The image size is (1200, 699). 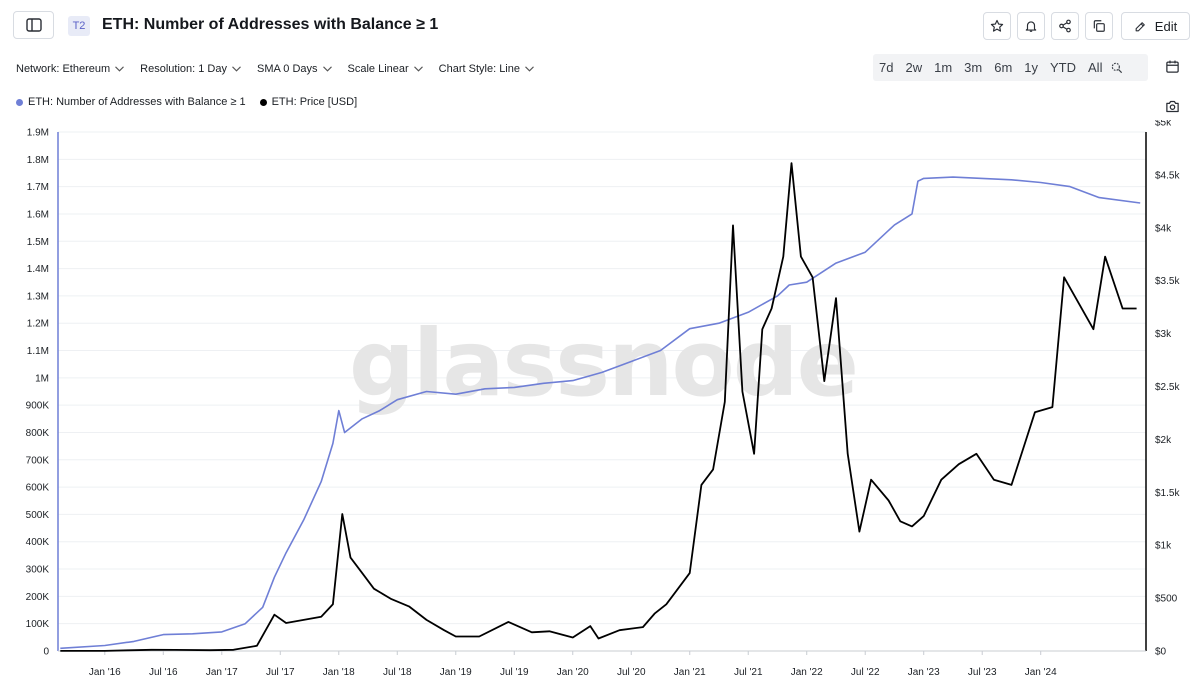 I want to click on y-left-tick-label: 0, so click(x=46, y=652).